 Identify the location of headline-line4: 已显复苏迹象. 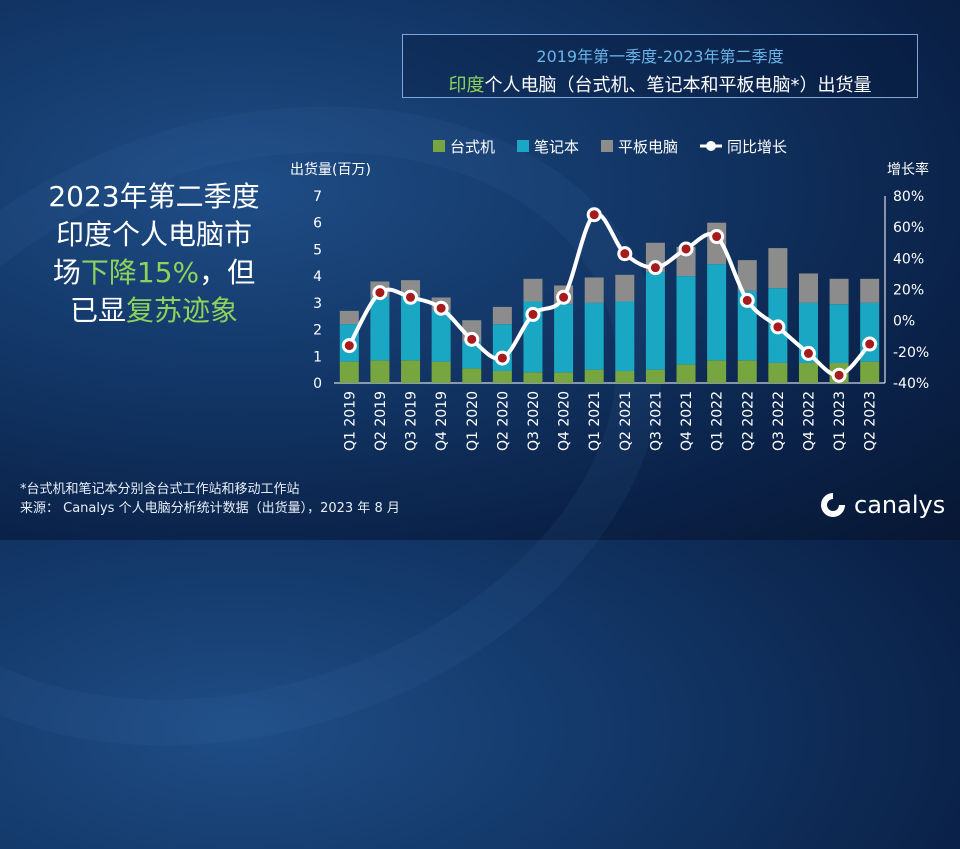
(154, 311).